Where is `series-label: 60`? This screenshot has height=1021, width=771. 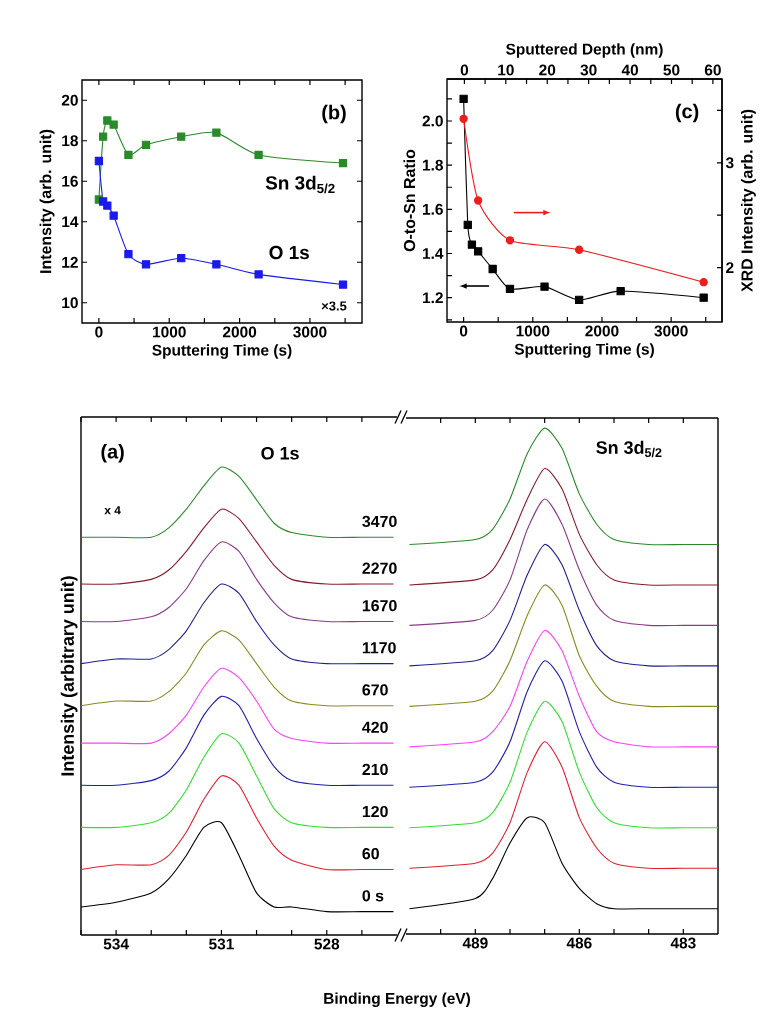 series-label: 60 is located at coordinates (370, 854).